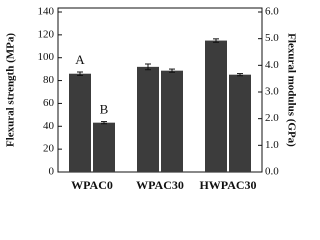 This screenshot has height=240, width=320. I want to click on y-tick-label: 100, so click(46, 57).